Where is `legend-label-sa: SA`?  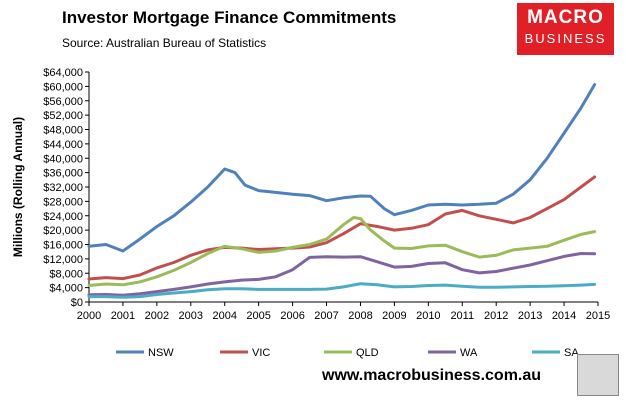 legend-label-sa: SA is located at coordinates (571, 353).